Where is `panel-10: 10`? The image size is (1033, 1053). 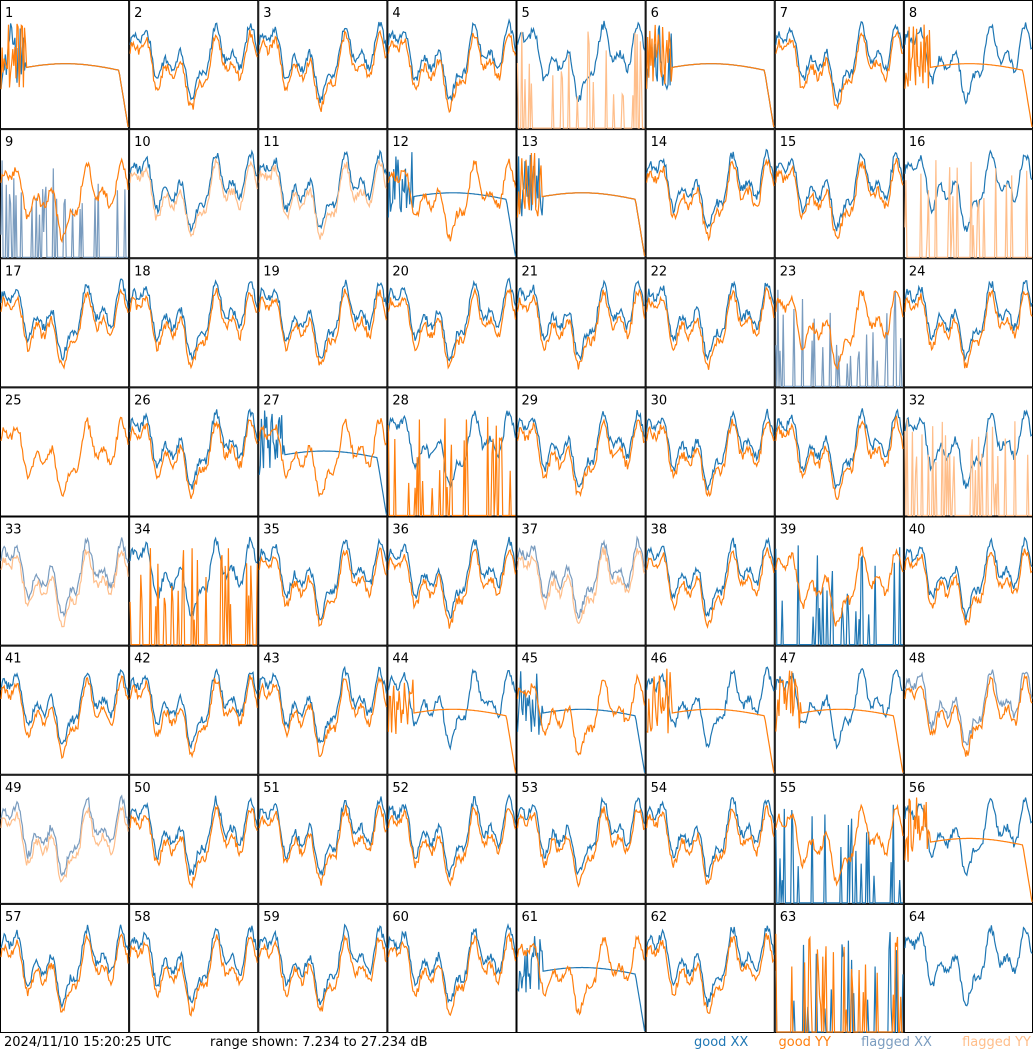 panel-10: 10 is located at coordinates (194, 194).